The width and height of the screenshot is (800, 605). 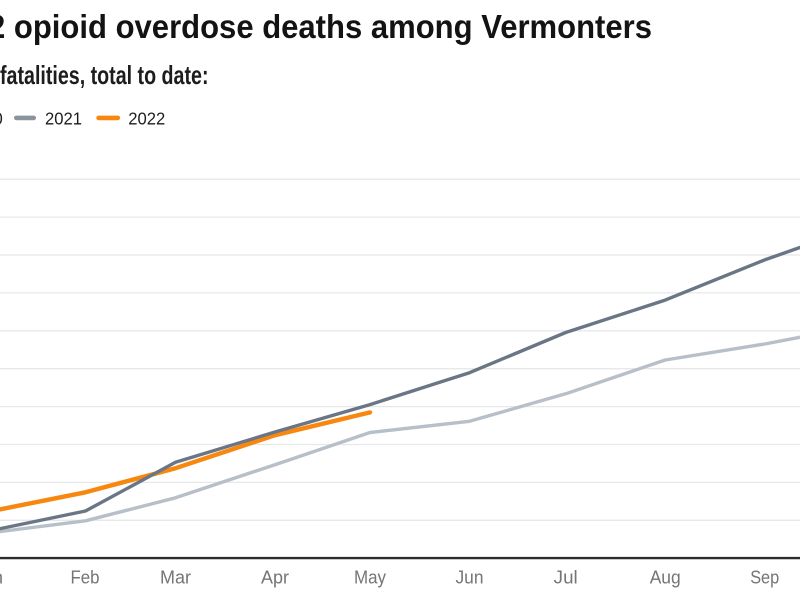 I want to click on svg-text: 2021, so click(x=63, y=118).